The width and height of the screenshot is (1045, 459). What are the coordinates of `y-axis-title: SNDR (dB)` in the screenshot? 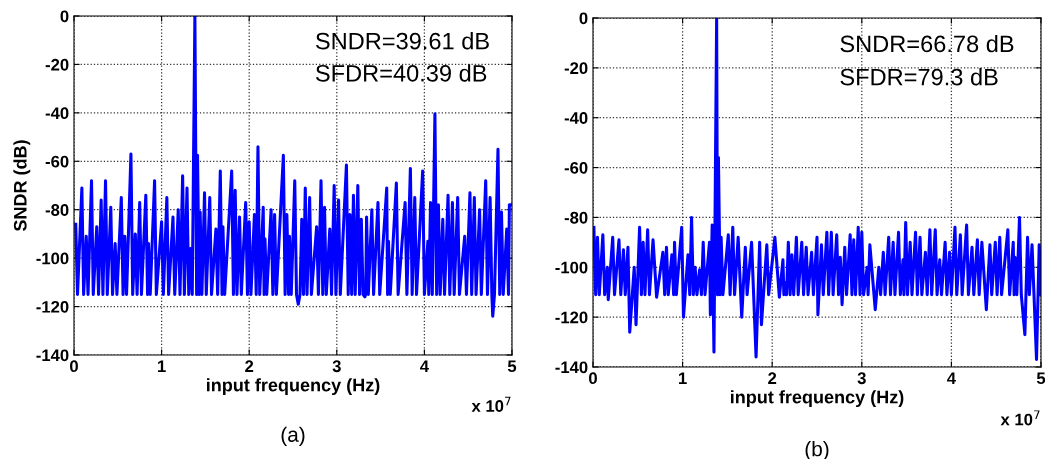 It's located at (22, 186).